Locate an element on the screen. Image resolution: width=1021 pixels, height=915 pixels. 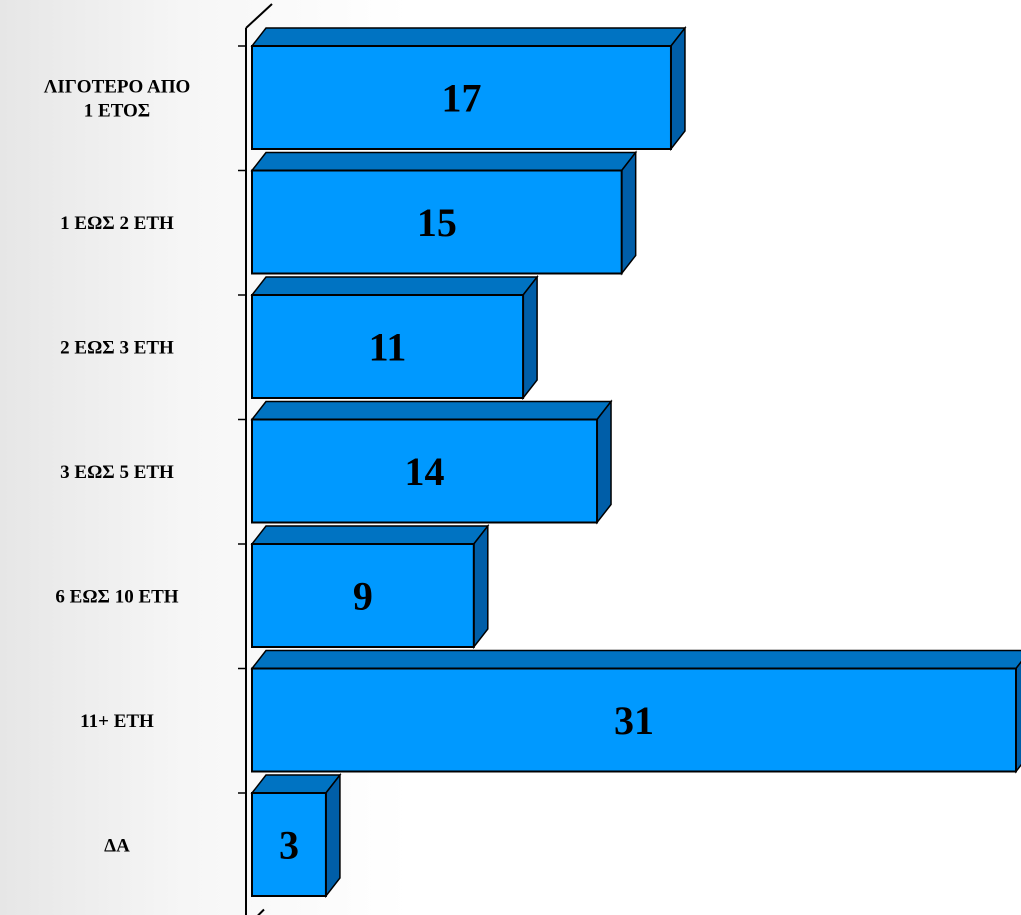
category-label: 1 ΕΤΟΣ is located at coordinates (117, 111).